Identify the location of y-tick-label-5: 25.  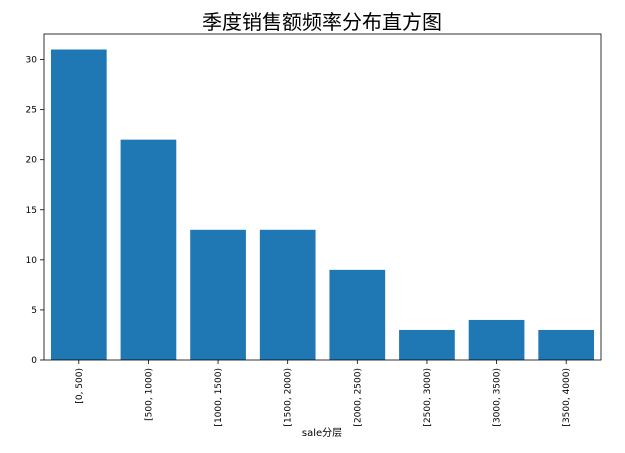
(31, 111).